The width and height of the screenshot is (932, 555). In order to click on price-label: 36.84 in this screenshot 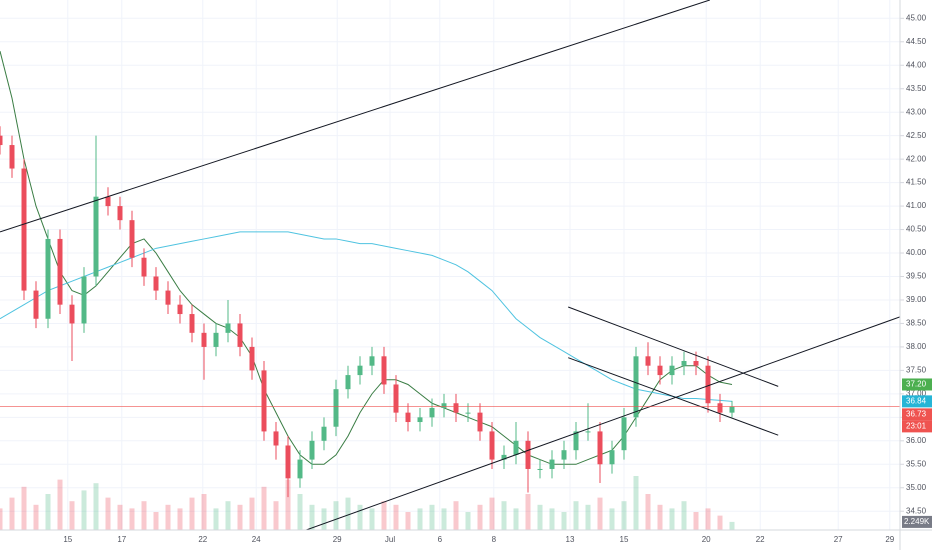, I will do `click(916, 400)`.